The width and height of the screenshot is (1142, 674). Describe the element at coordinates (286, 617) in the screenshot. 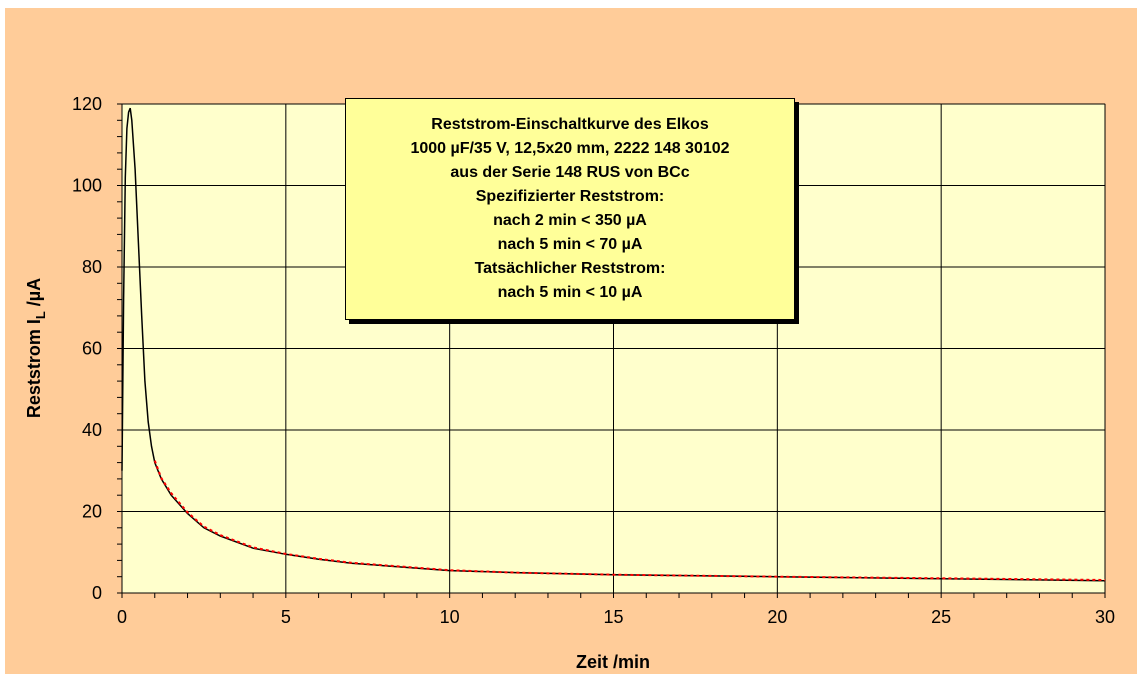

I see `x-tick-label: 5` at that location.